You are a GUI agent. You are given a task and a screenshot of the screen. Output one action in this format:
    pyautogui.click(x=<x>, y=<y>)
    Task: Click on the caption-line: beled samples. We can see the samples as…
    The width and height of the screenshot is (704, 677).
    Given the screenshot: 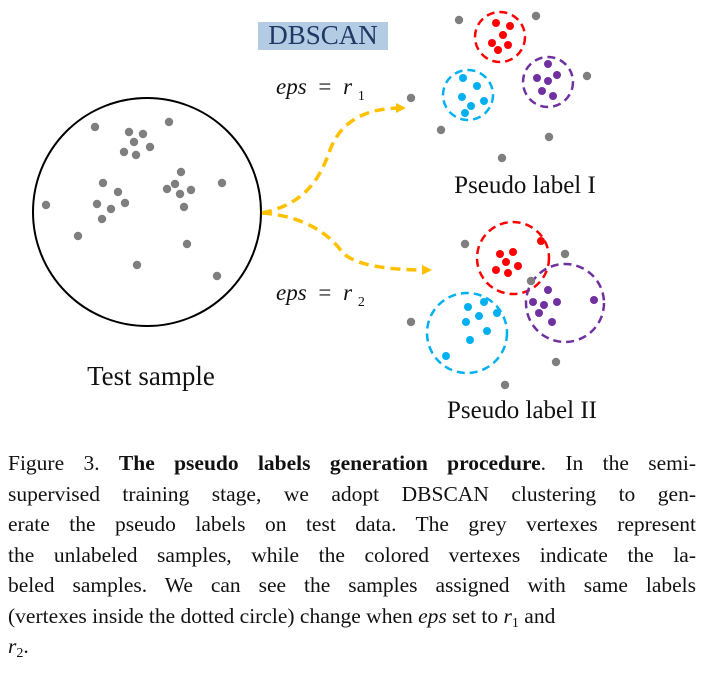 What is the action you would take?
    pyautogui.click(x=352, y=585)
    